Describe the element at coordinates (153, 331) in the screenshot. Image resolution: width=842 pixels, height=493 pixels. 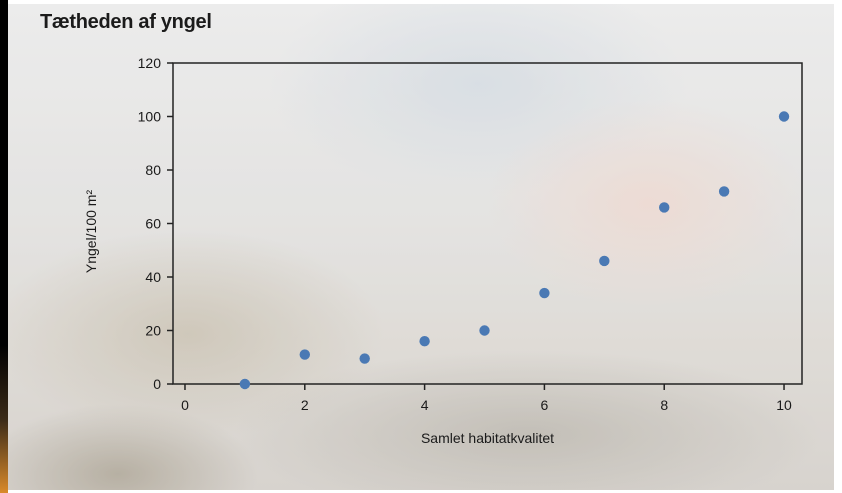
I see `y-tick-label: 20` at that location.